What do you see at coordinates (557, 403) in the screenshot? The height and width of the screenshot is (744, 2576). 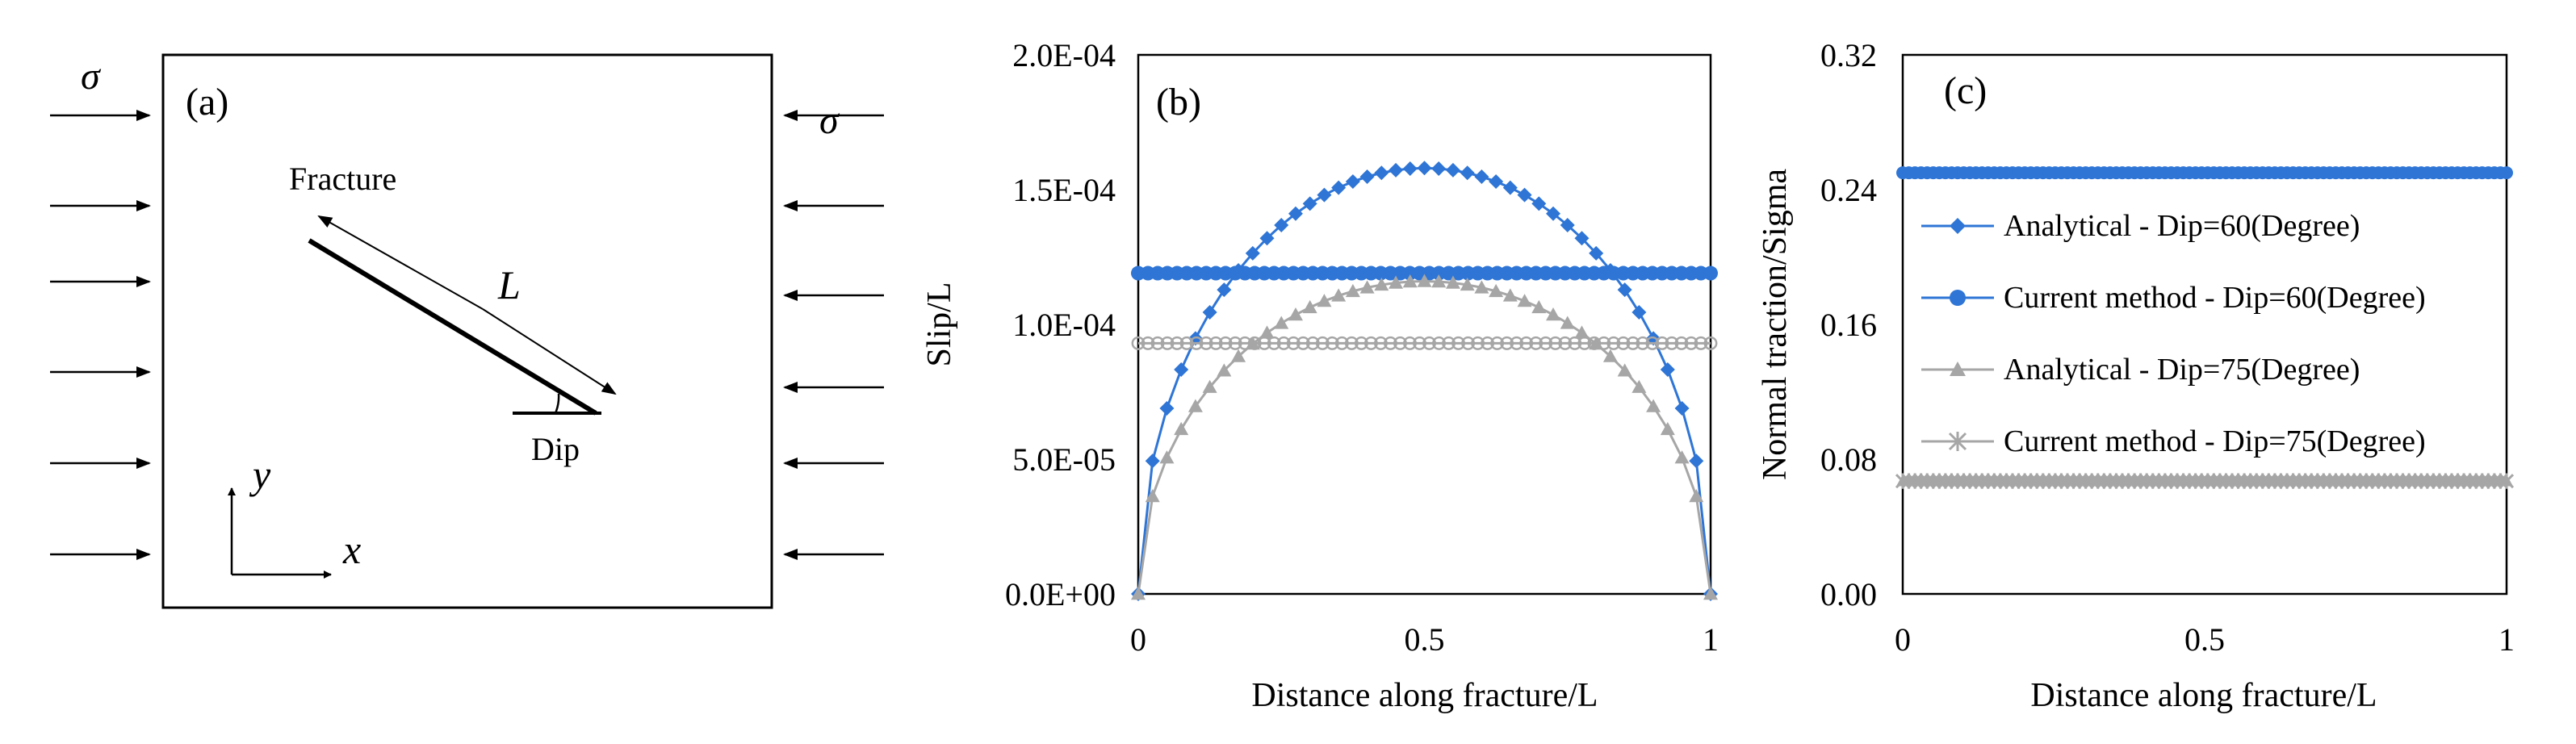 I see `dip-angle-arc` at bounding box center [557, 403].